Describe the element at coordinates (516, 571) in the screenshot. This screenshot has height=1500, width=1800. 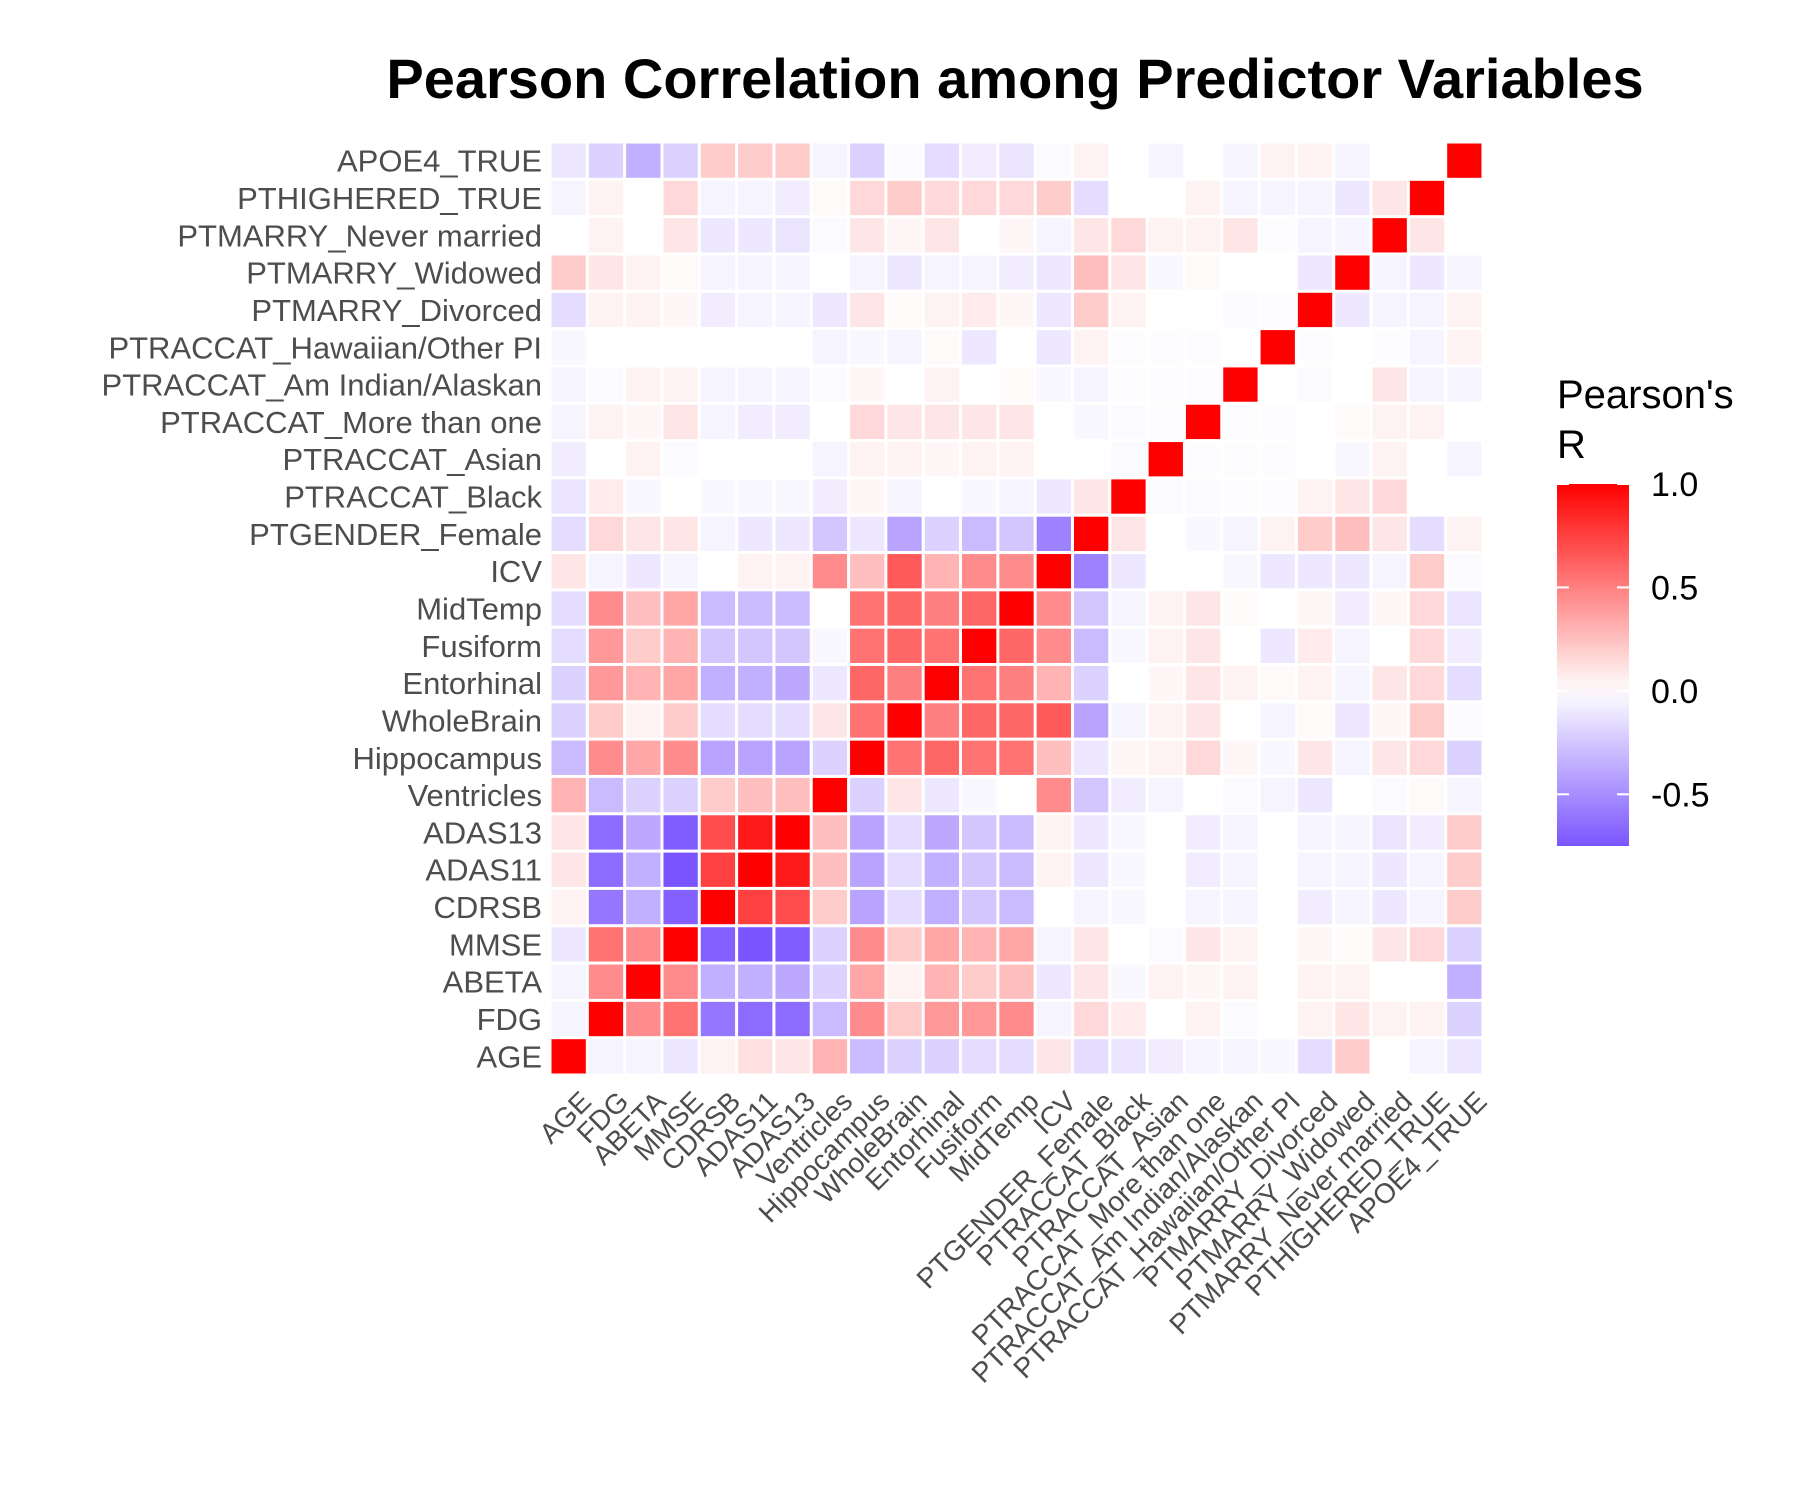
I see `y-axis-label: ICV` at that location.